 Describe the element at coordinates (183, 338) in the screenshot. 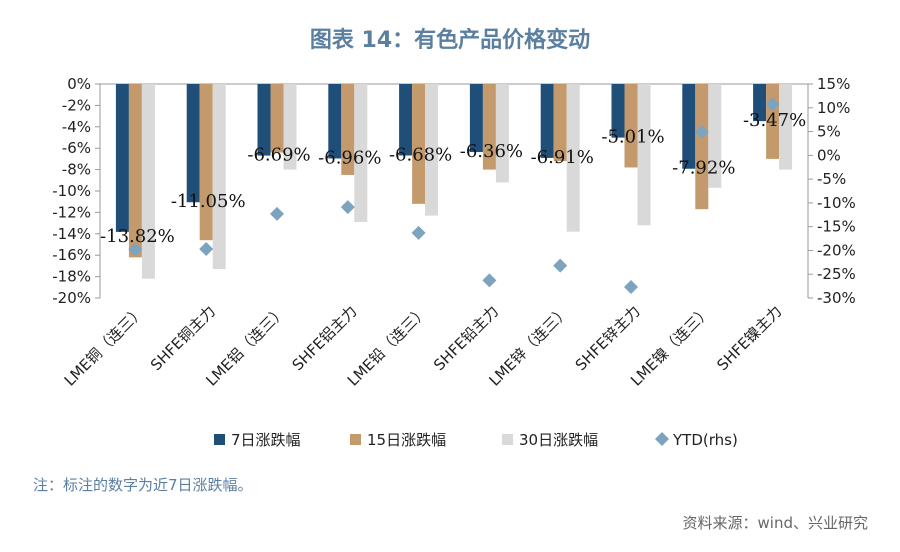

I see `category-label-2: SHFE铜主力` at that location.